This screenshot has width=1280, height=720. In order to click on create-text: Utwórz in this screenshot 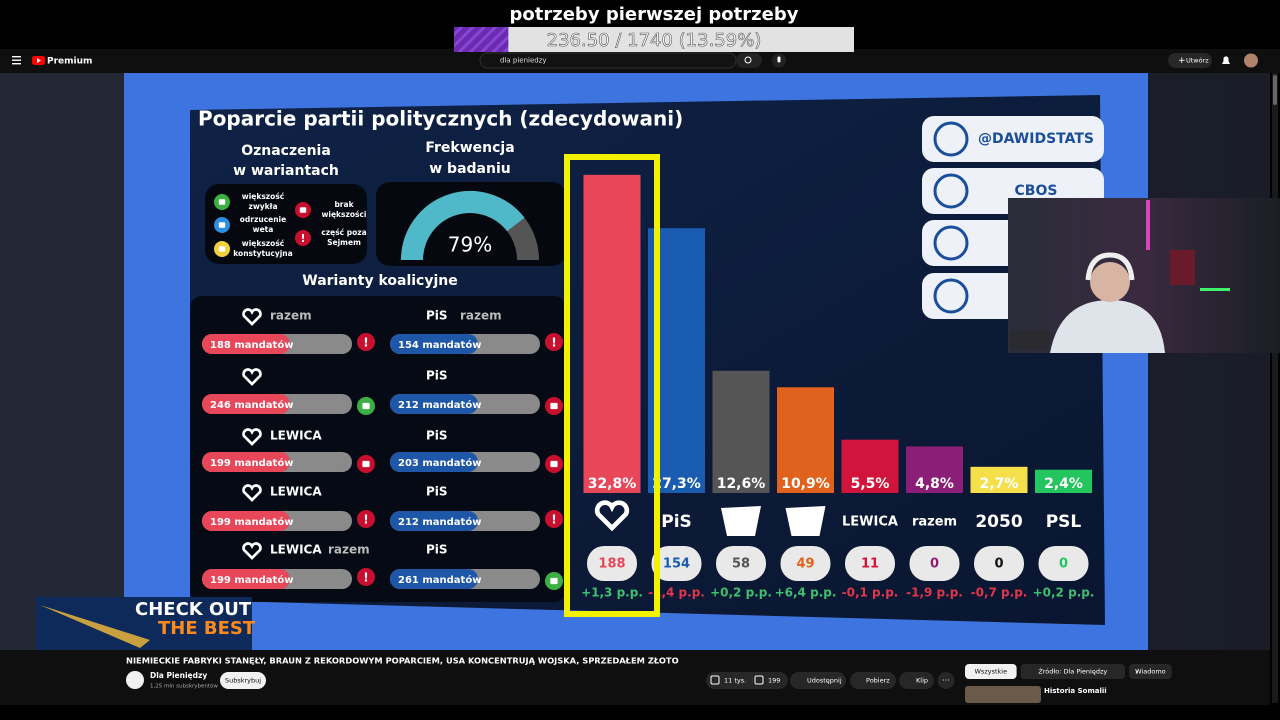, I will do `click(1197, 61)`.